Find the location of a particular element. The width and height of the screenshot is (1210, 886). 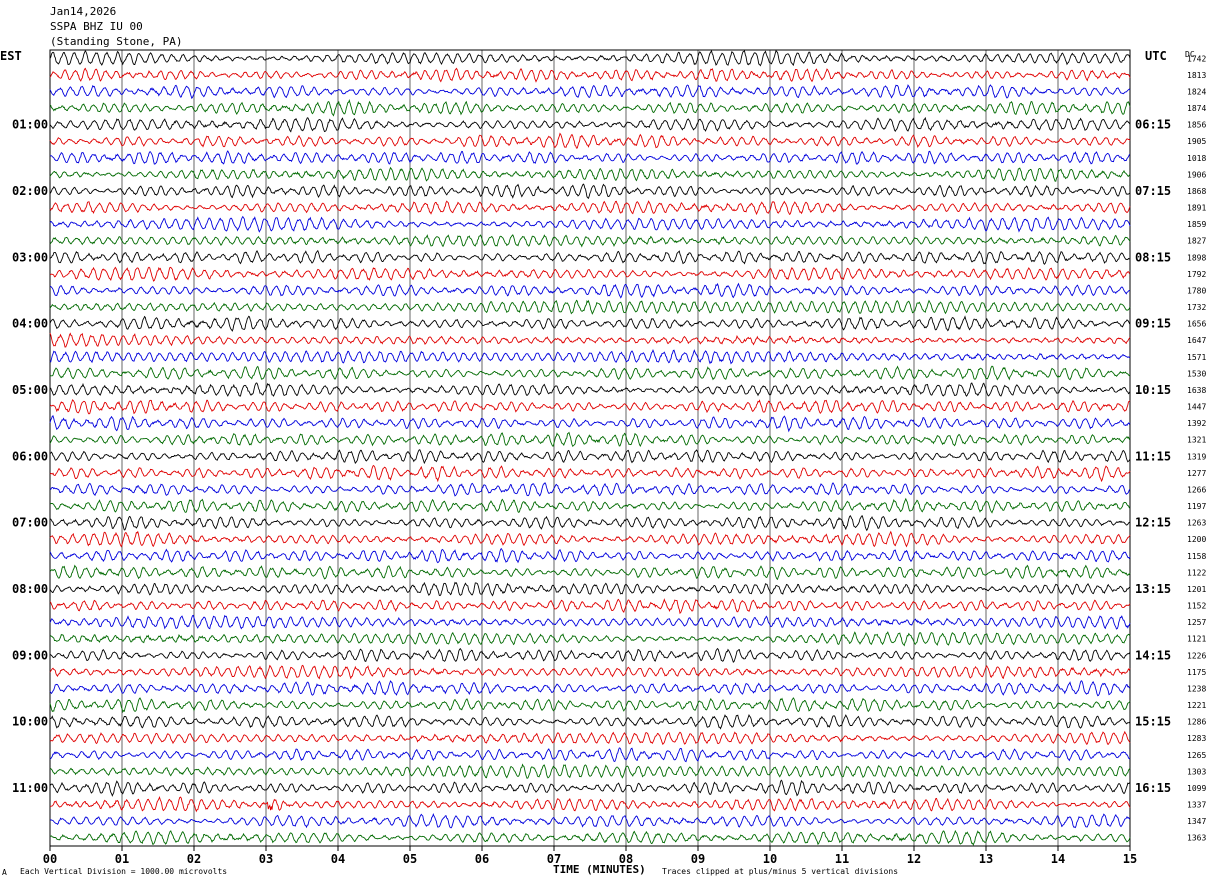

dc-offset-label: 1856 is located at coordinates (1196, 125).